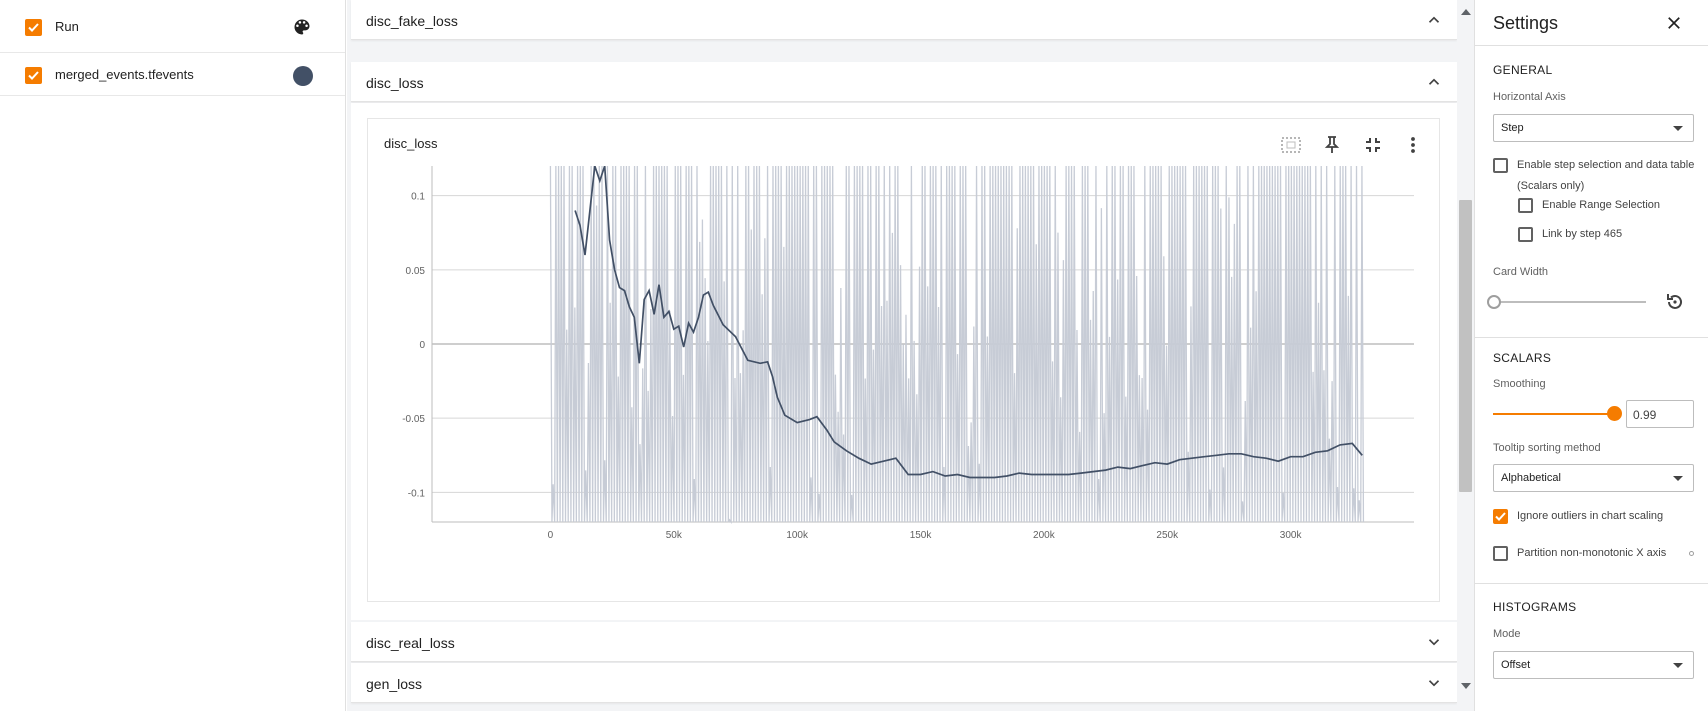  Describe the element at coordinates (1291, 535) in the screenshot. I see `x-tick-label: 300k` at that location.